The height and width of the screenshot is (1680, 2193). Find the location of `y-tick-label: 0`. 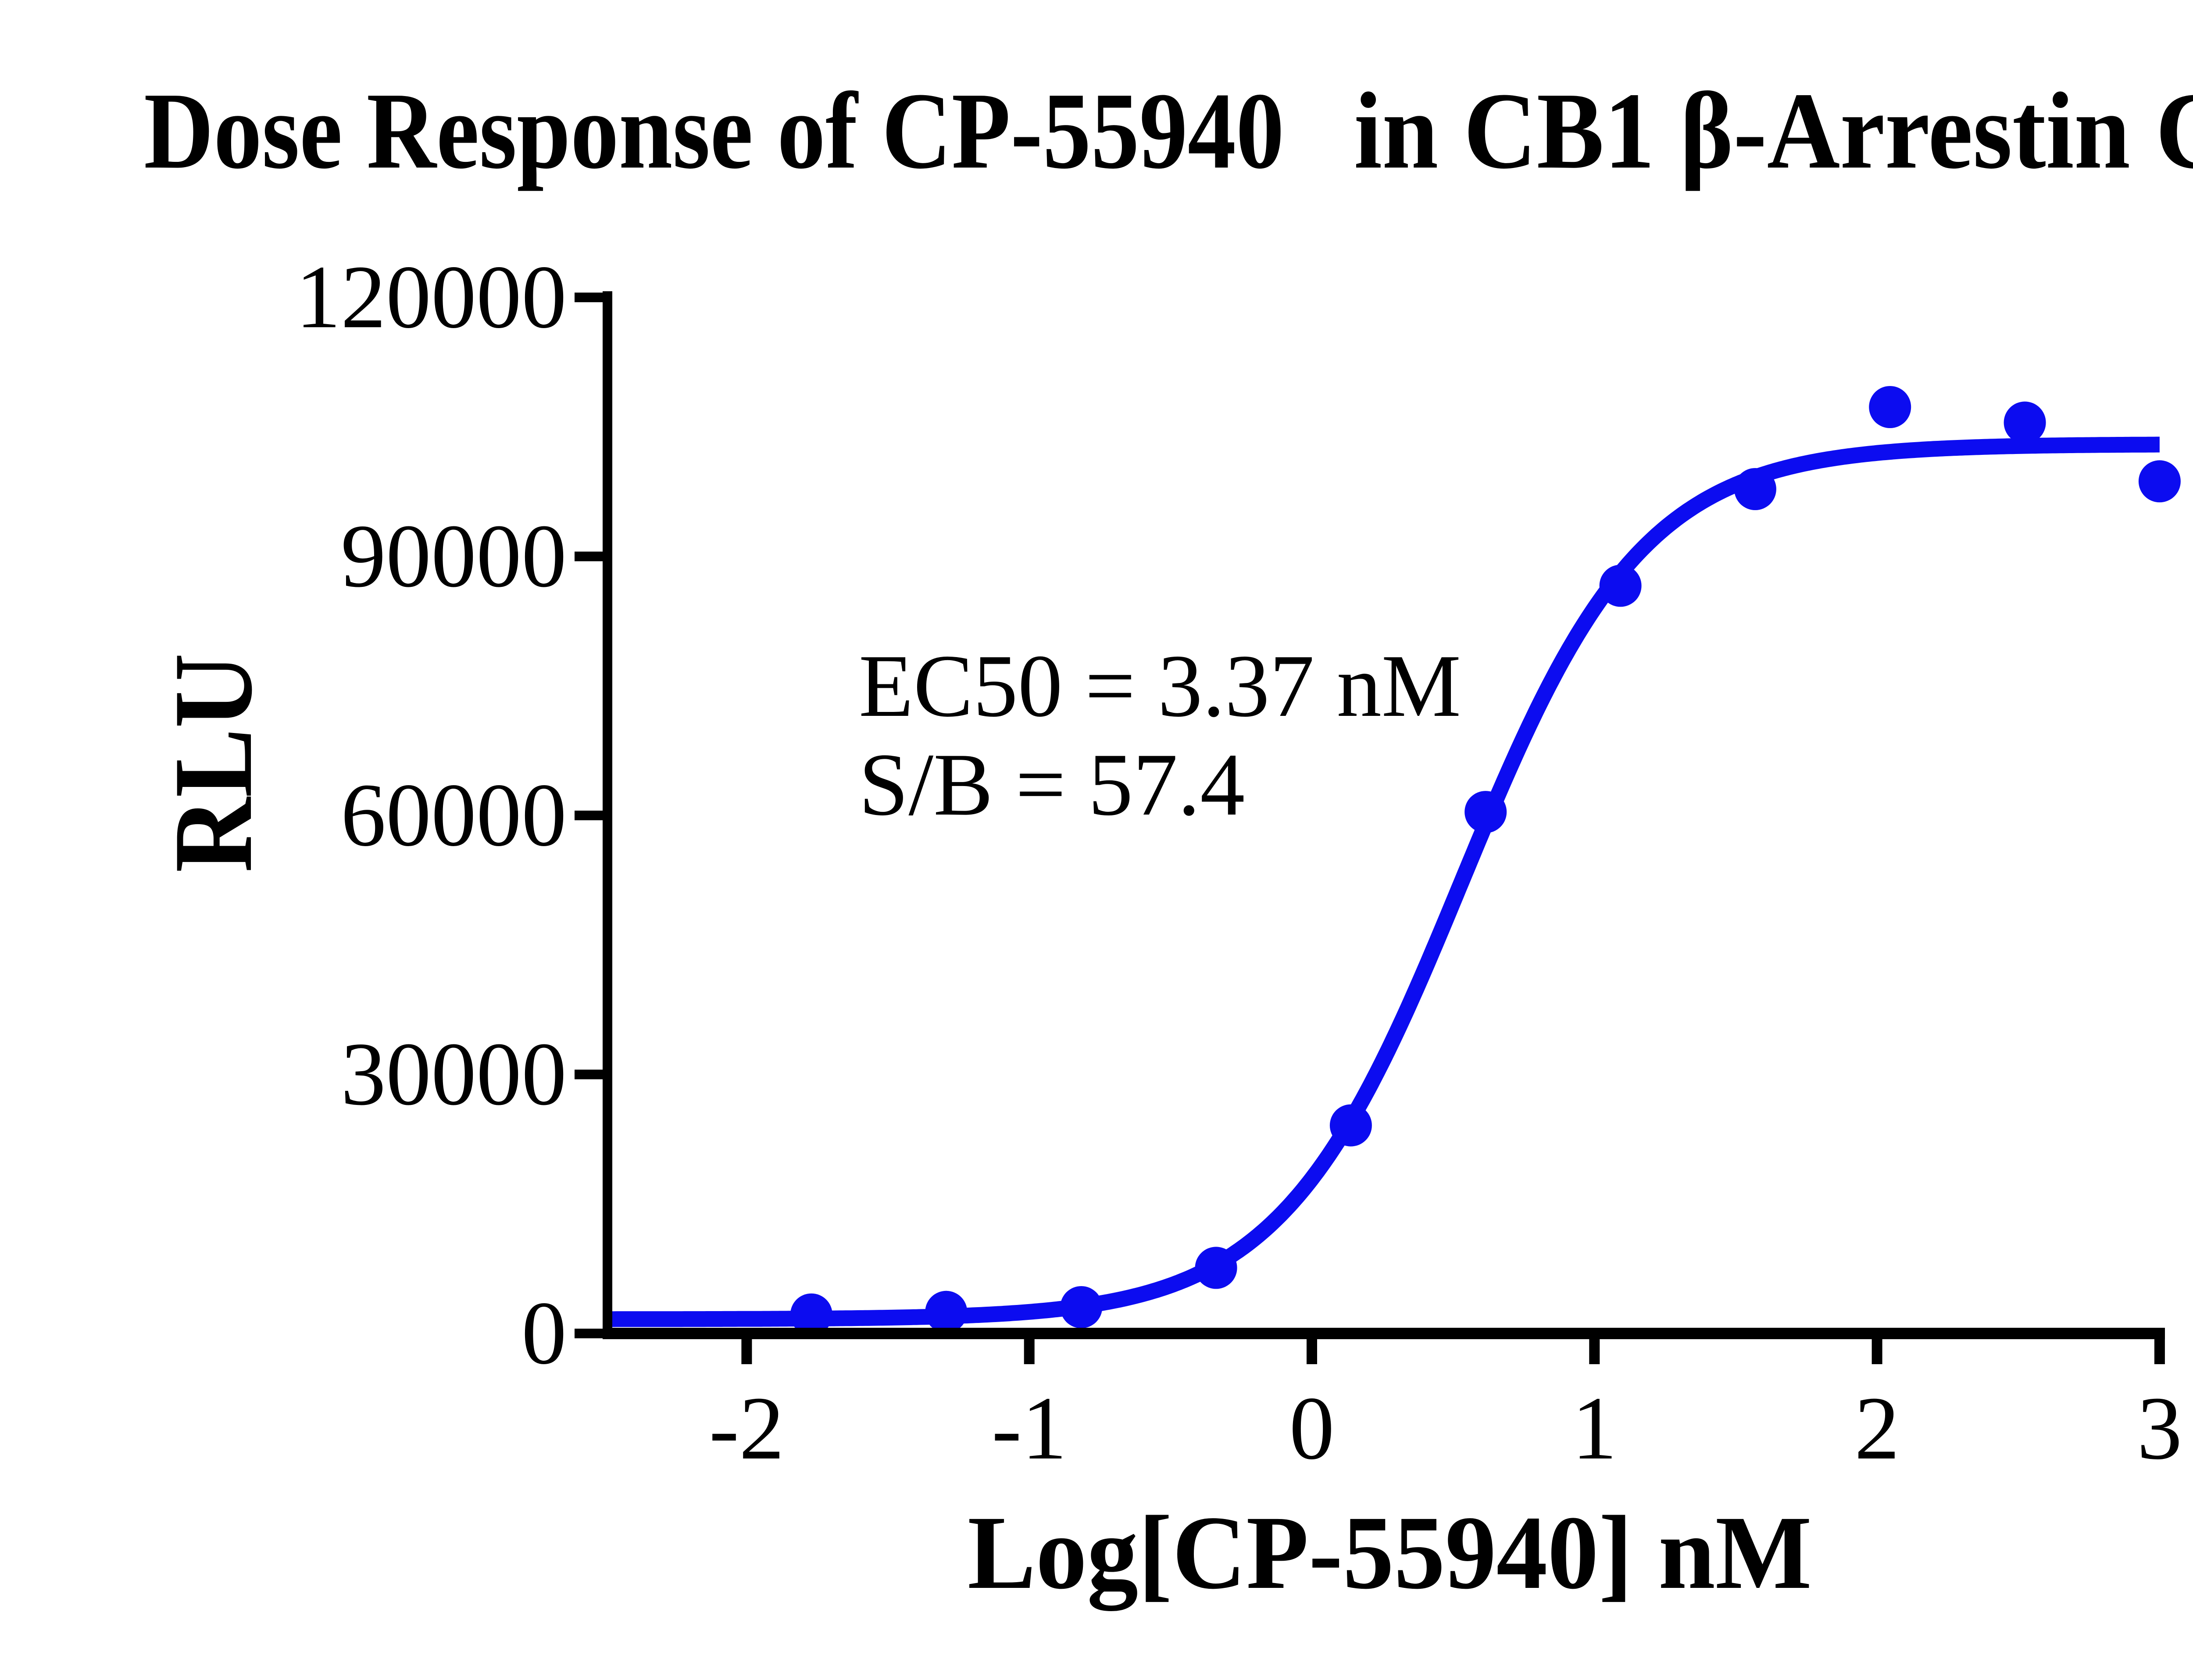

y-tick-label: 0 is located at coordinates (544, 1333).